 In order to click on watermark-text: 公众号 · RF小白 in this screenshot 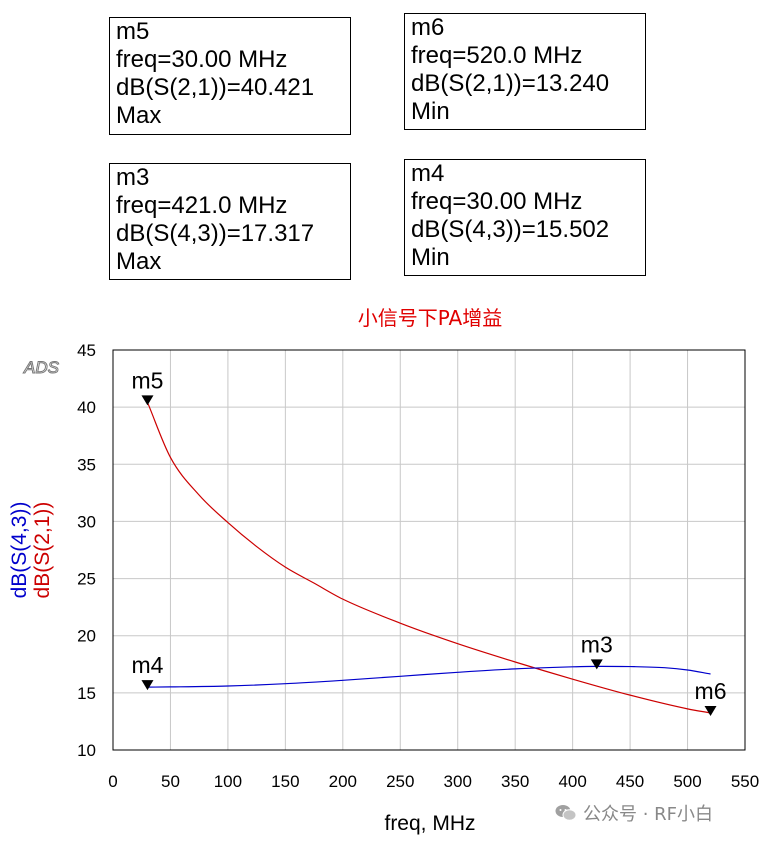, I will do `click(648, 814)`.